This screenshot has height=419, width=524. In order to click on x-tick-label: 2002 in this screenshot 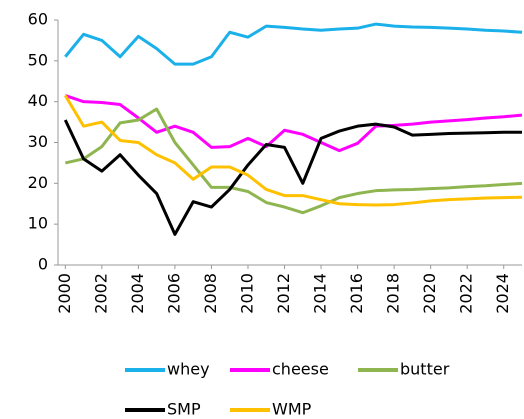, I will do `click(100, 293)`.